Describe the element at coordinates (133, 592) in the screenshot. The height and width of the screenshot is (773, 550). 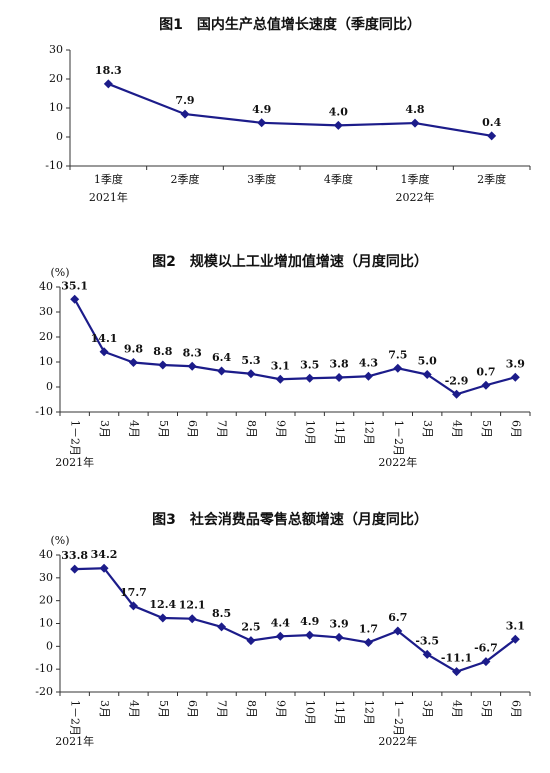
I see `value-label: 17.7` at that location.